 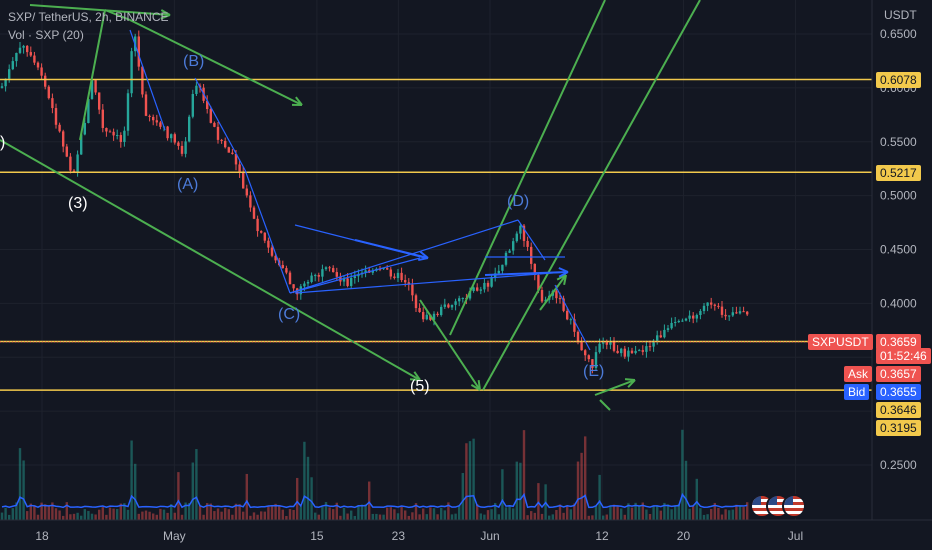 What do you see at coordinates (165, 12) in the screenshot?
I see `trend-arrow-top-head` at bounding box center [165, 12].